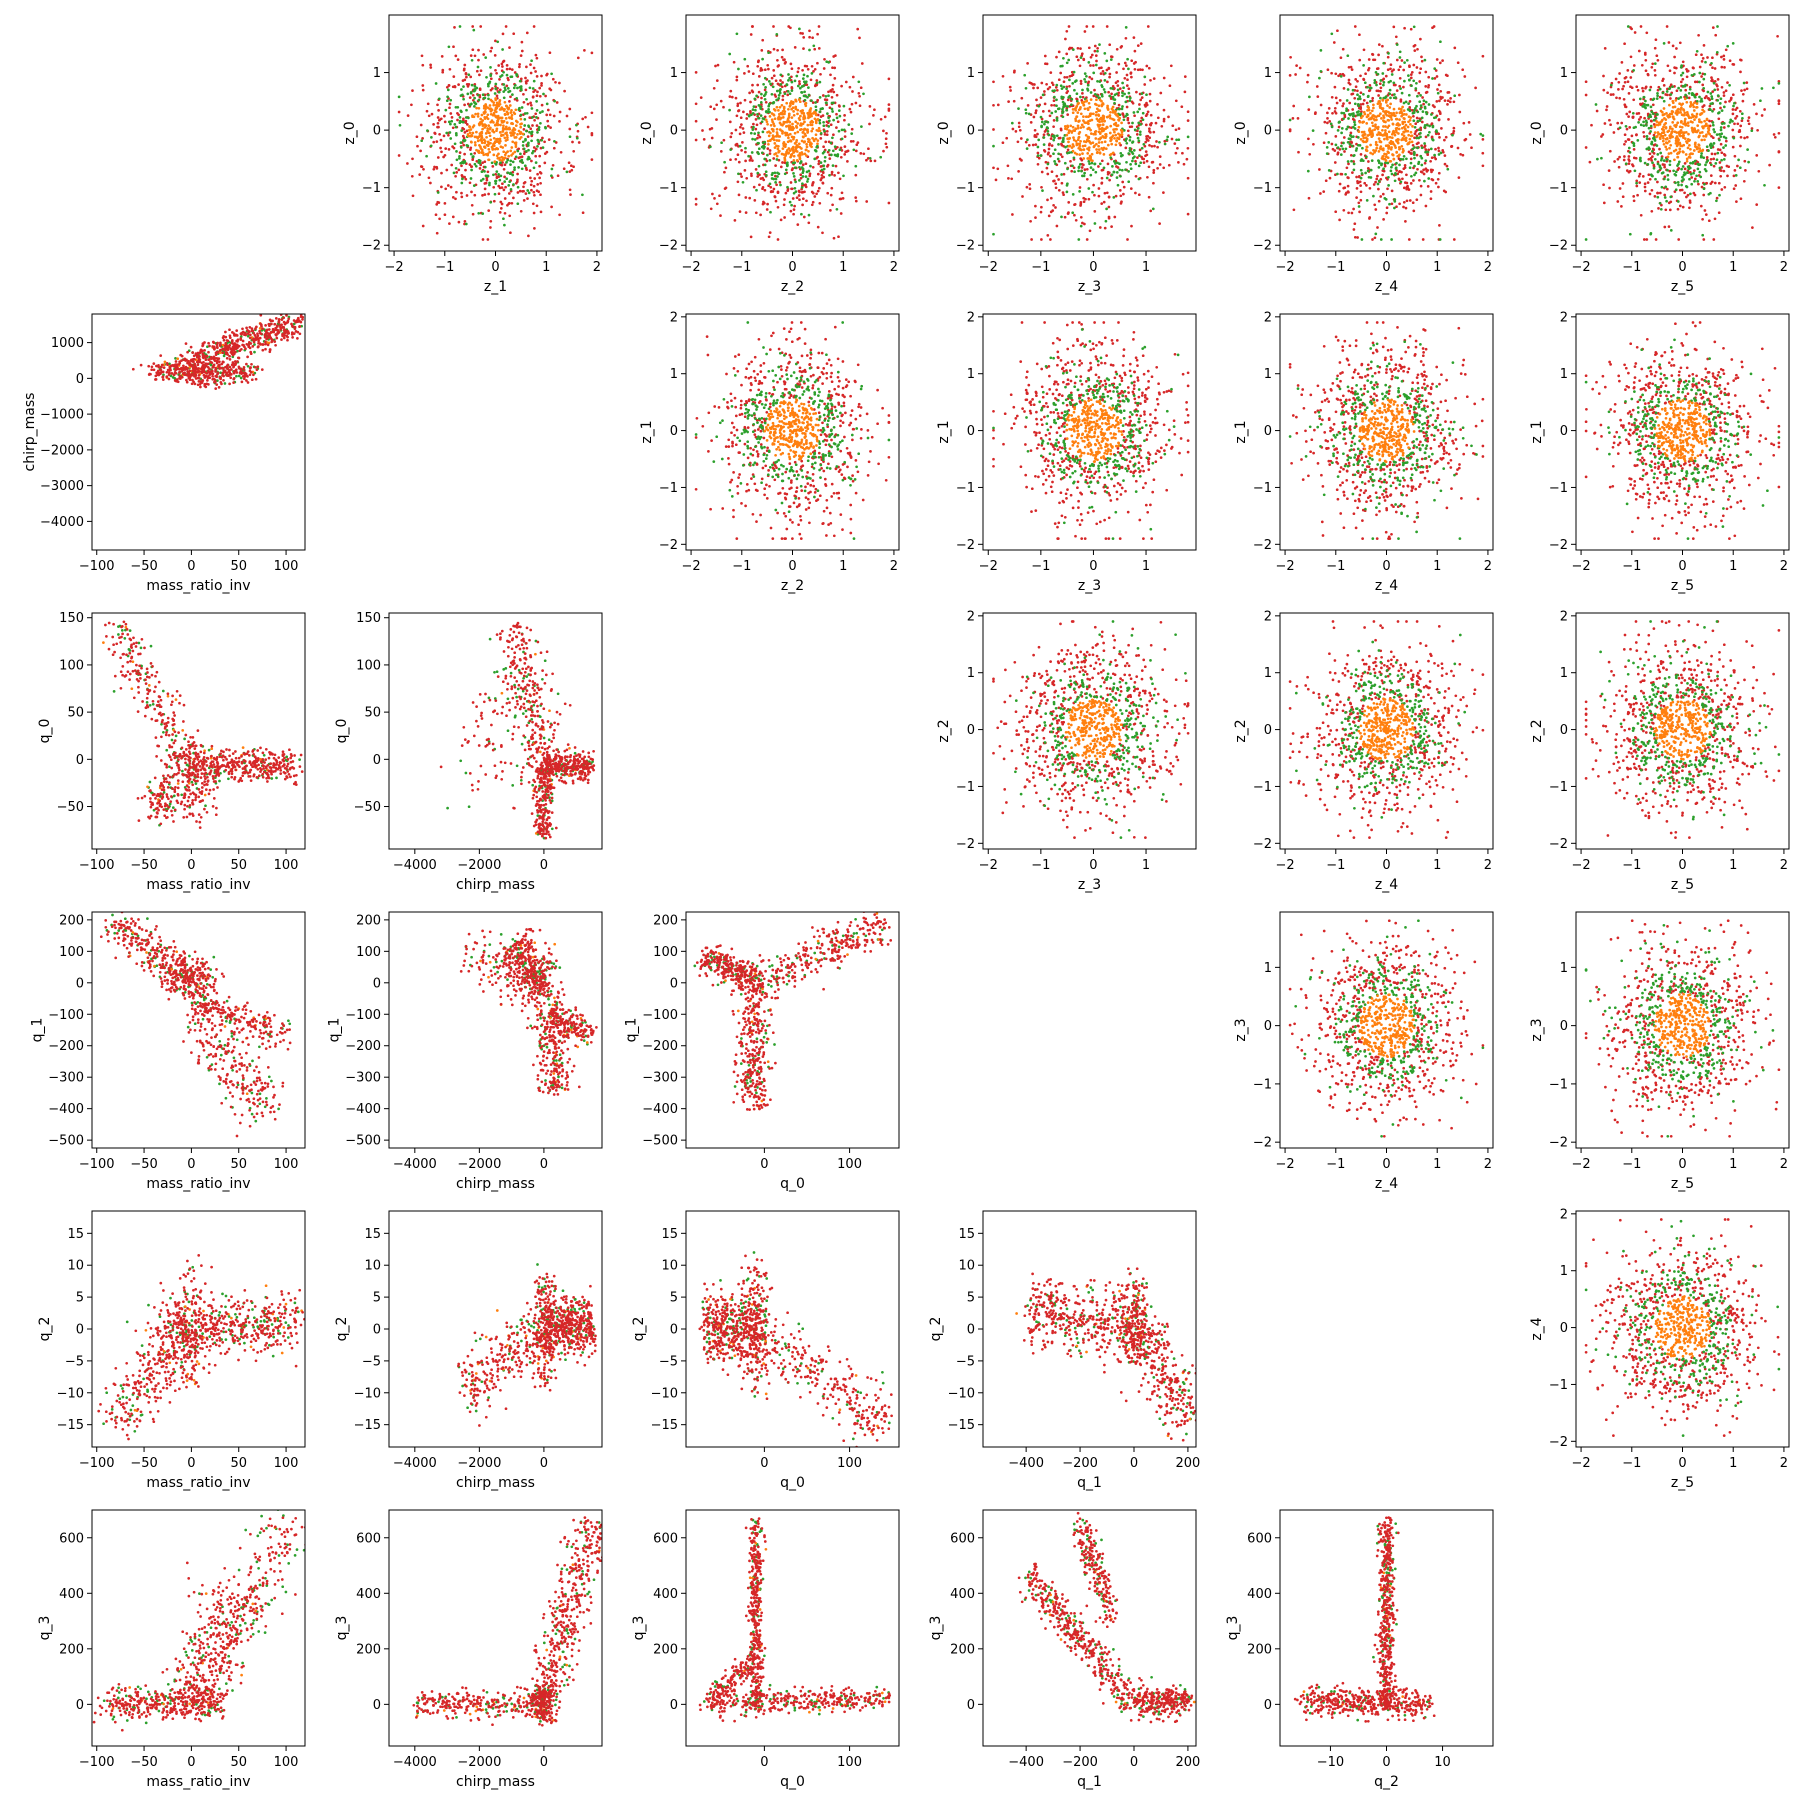  I want to click on x-tick-label: −2, so click(1284, 267).